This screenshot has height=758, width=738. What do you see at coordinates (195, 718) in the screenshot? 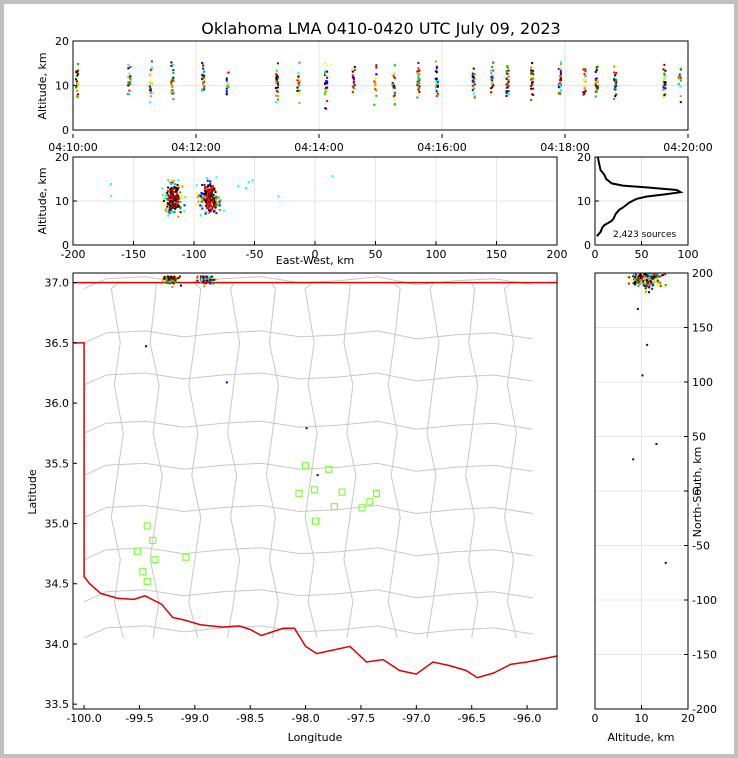
I see `map-xtick-label: -99.0` at bounding box center [195, 718].